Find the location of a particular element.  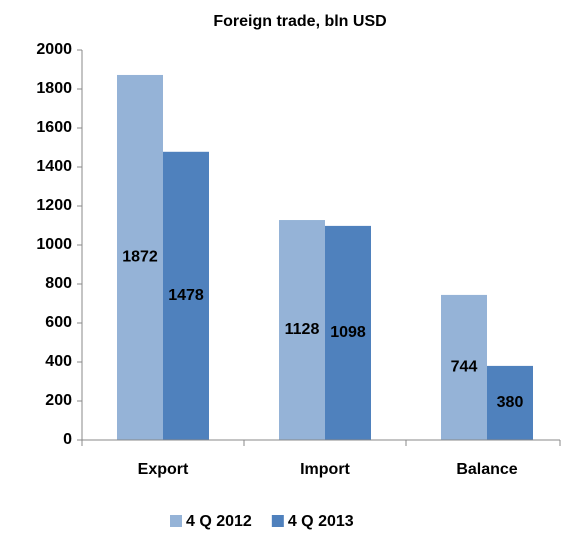

y-tick-label: 1600 is located at coordinates (54, 127).